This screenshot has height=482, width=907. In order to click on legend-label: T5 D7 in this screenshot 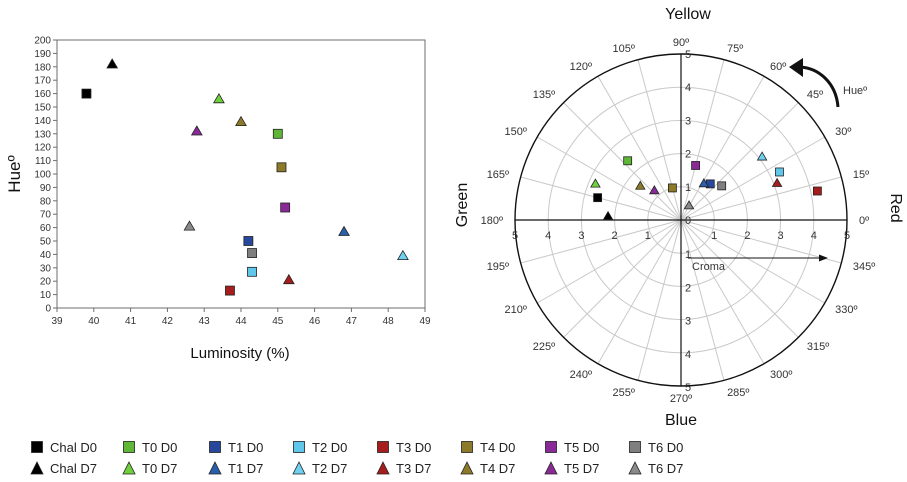, I will do `click(582, 468)`.